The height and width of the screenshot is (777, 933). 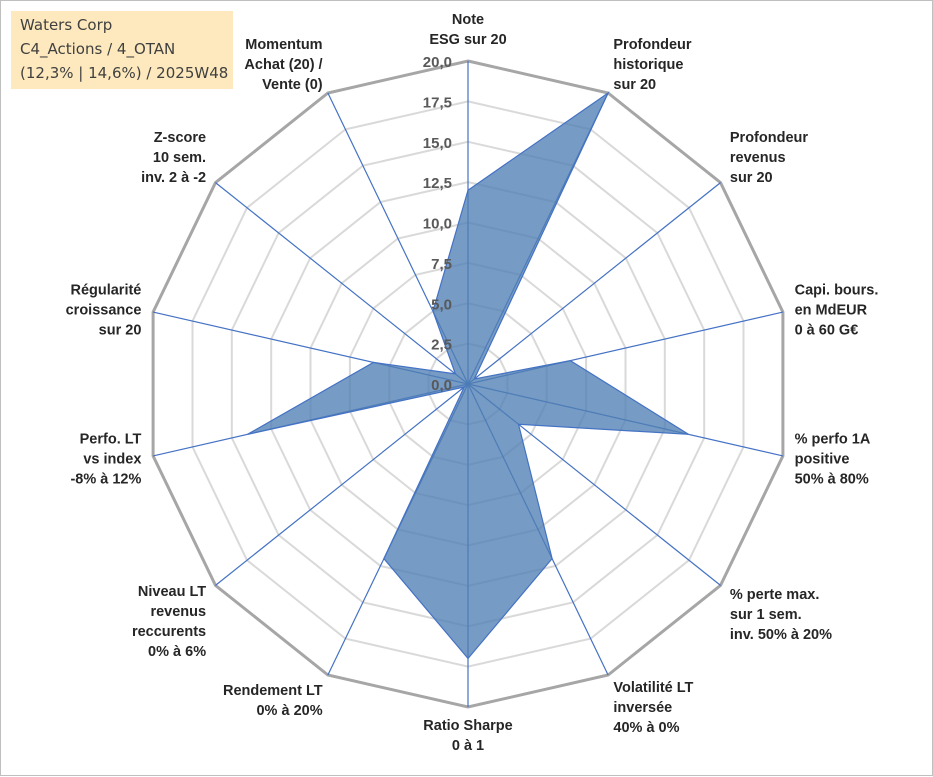 I want to click on axis-label: Régularité croissance sur 20, so click(x=104, y=311).